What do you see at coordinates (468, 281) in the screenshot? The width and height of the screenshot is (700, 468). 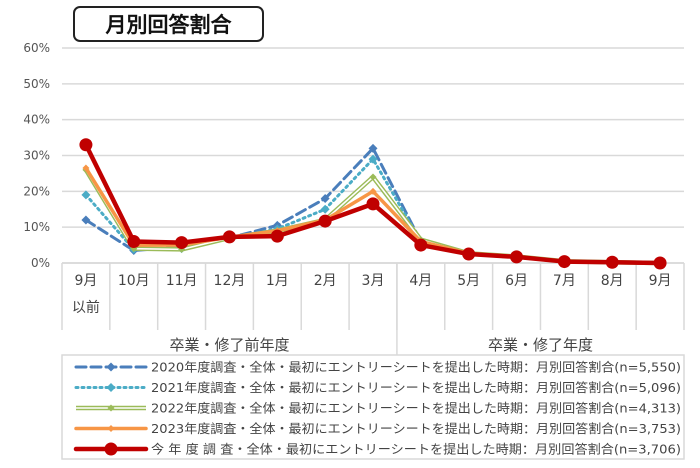 I see `x-tick-label: 5月` at bounding box center [468, 281].